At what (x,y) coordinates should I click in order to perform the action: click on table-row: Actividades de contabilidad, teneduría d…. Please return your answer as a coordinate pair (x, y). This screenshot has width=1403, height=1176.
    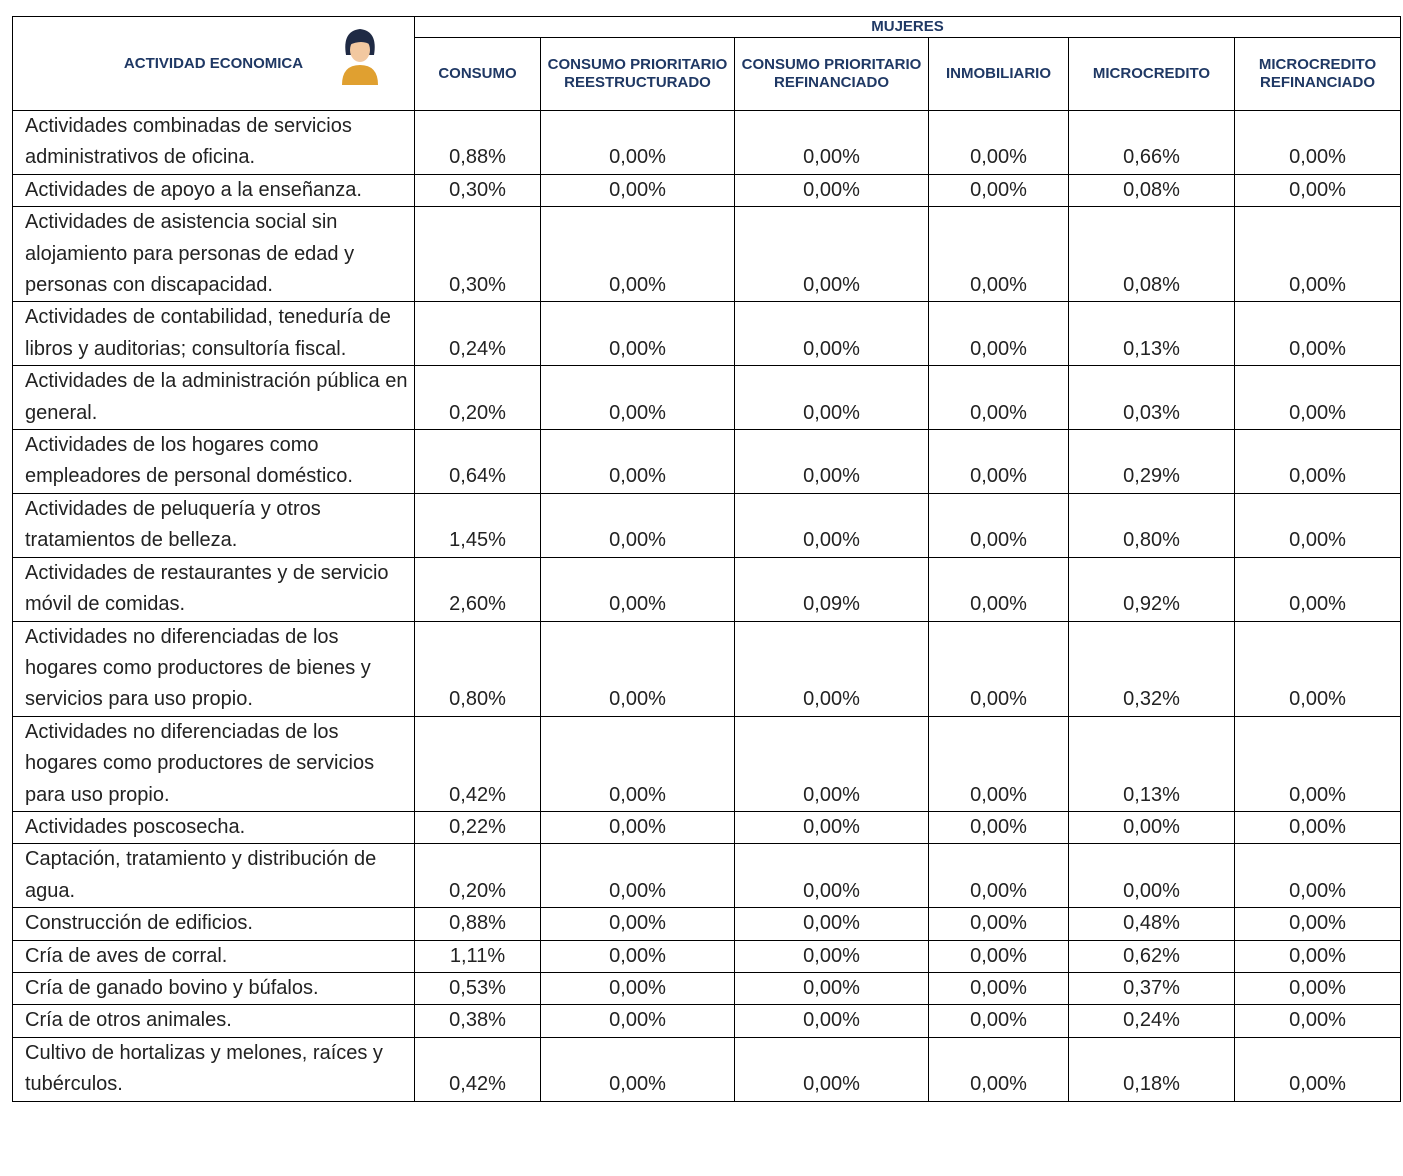
    Looking at the image, I should click on (707, 334).